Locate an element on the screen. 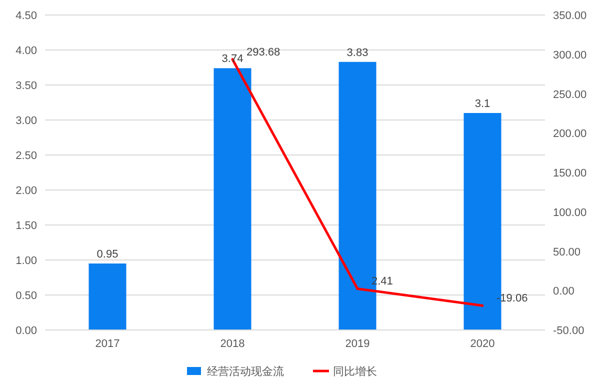 This screenshot has height=392, width=596. data-label: 3.1 is located at coordinates (482, 104).